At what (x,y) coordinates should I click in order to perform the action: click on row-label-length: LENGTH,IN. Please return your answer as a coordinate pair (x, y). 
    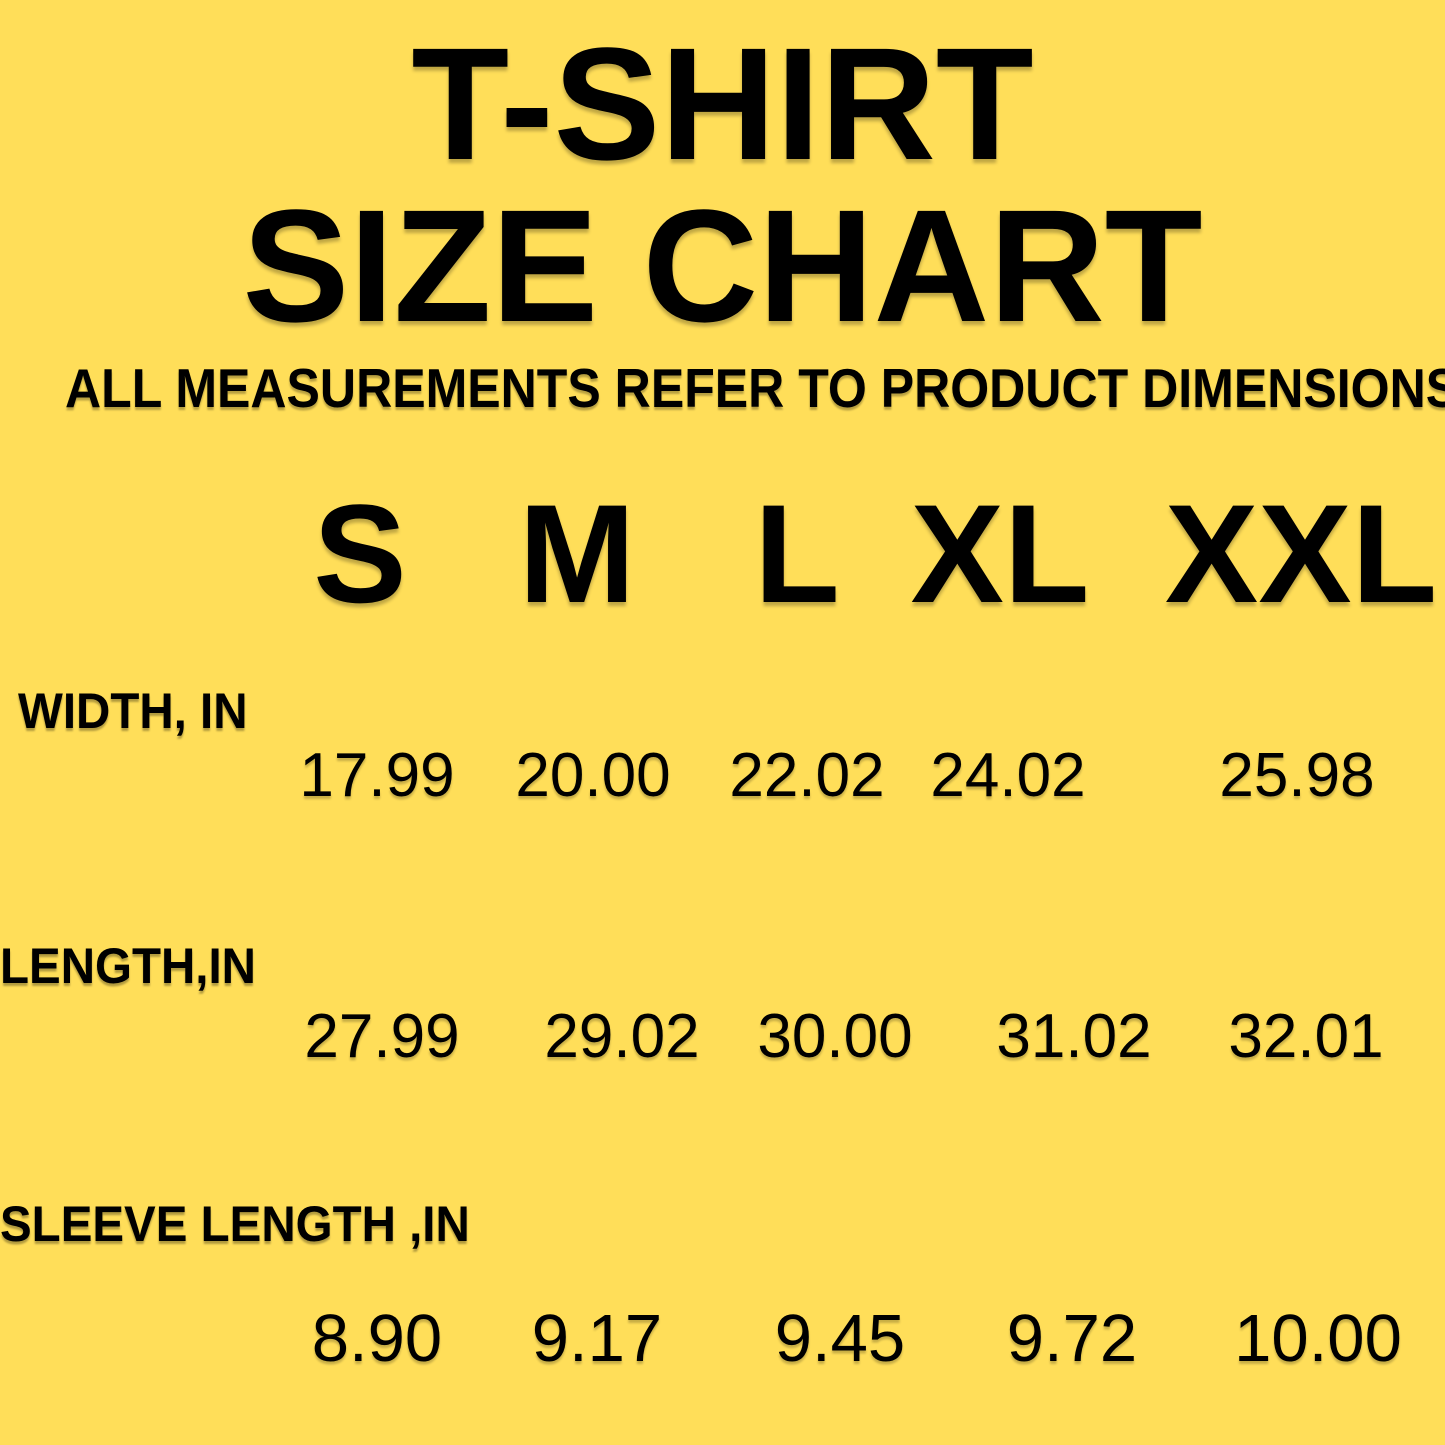
    Looking at the image, I should click on (128, 966).